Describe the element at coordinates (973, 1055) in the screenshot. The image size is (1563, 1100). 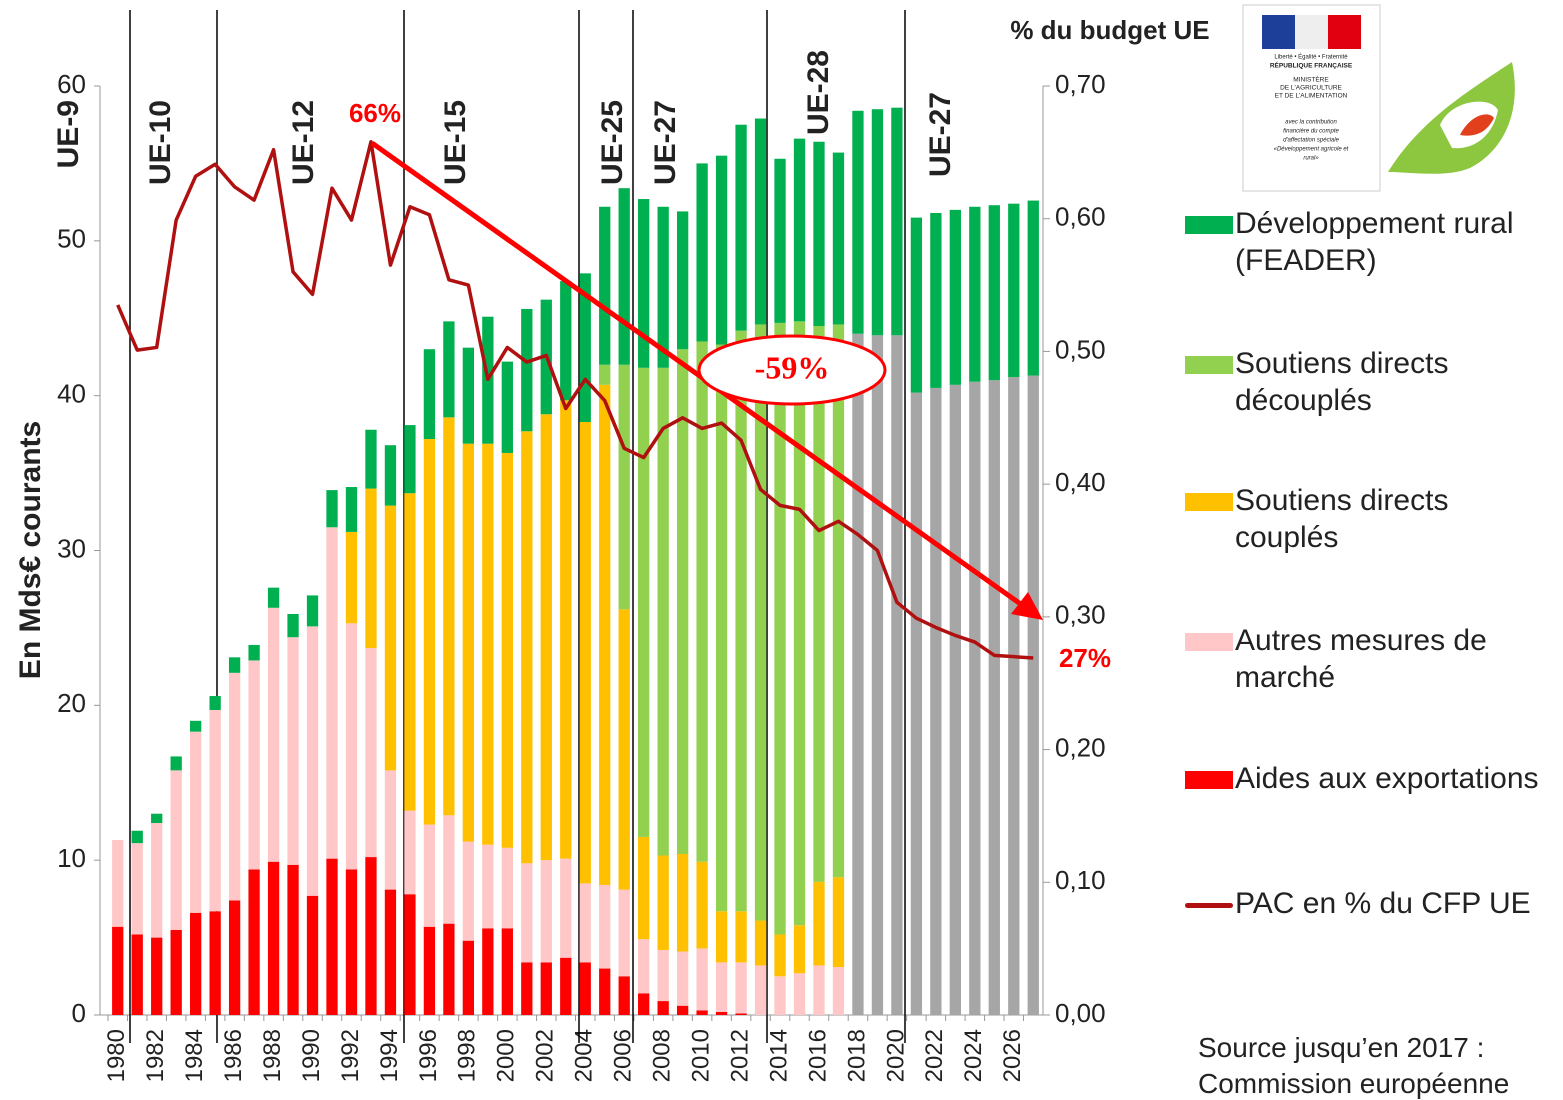
I see `x-tick-label: 2024` at that location.